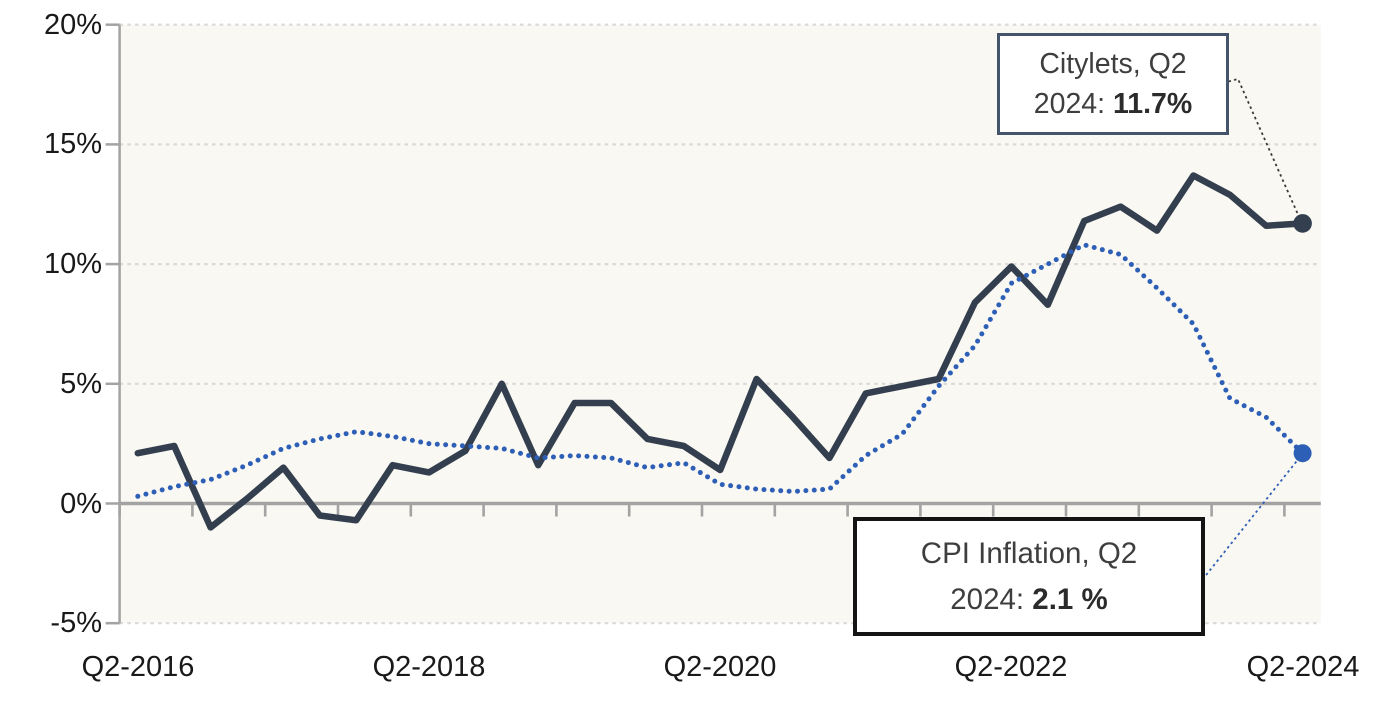 The height and width of the screenshot is (706, 1380). What do you see at coordinates (1070, 599) in the screenshot?
I see `annotation-cpi-value: 2.1 %` at bounding box center [1070, 599].